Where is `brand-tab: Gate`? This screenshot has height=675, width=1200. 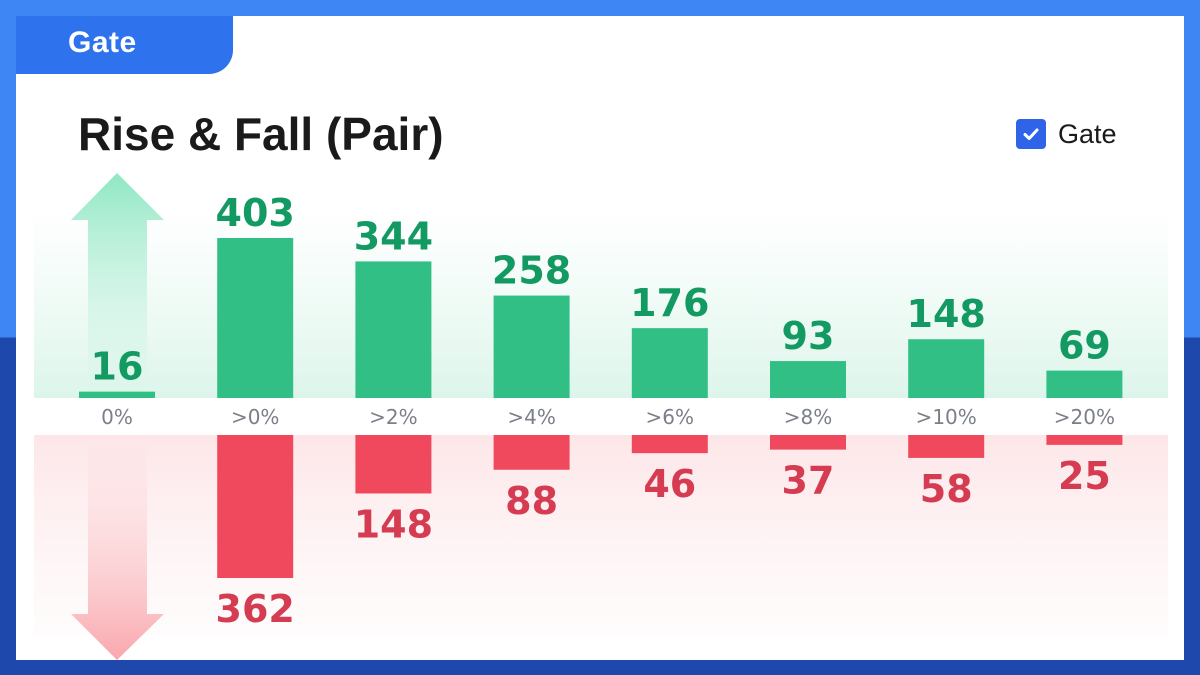
brand-tab: Gate is located at coordinates (124, 45).